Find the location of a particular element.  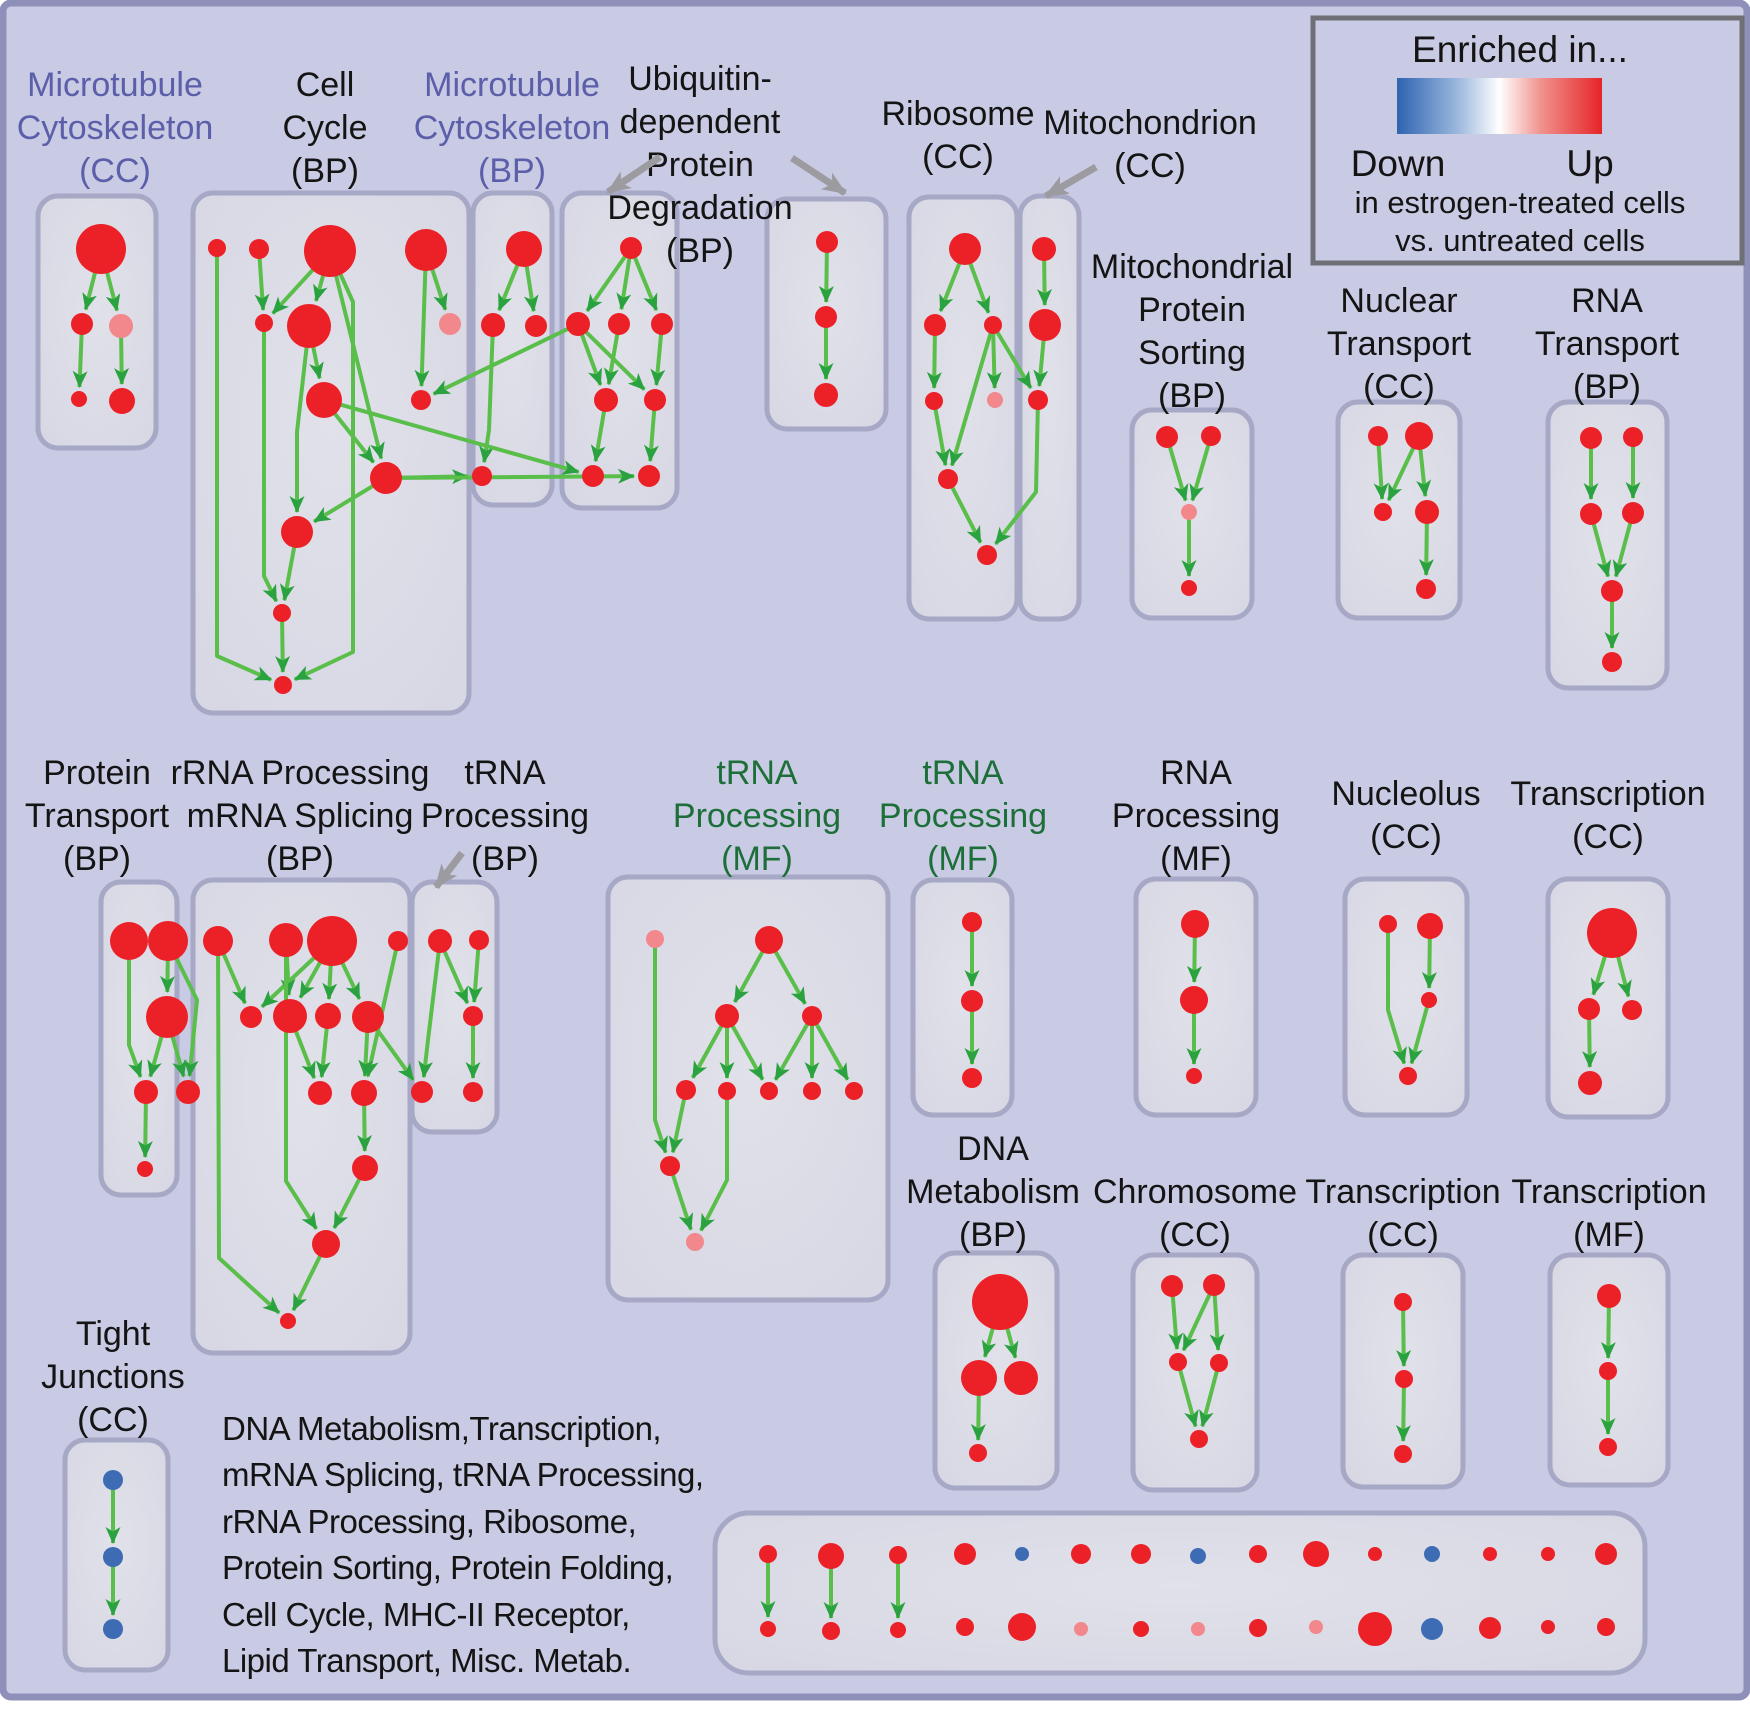

cluster-label-prot_trans: Protein is located at coordinates (97, 773).